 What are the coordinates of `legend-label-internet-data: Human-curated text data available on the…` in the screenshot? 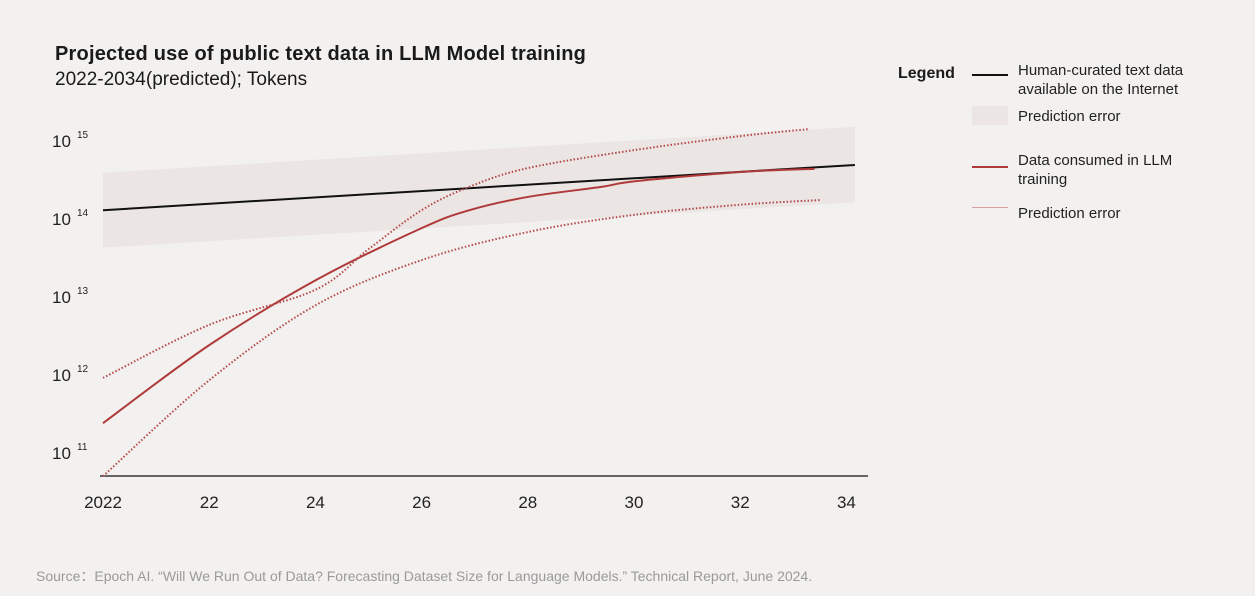 It's located at (1101, 80).